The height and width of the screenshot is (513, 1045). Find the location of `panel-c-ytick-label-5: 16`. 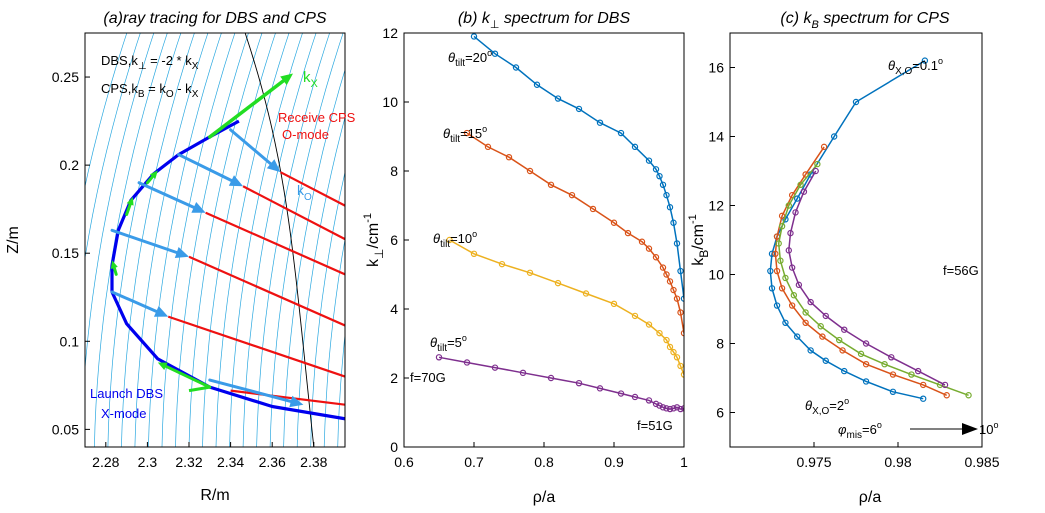

panel-c-ytick-label-5: 16 is located at coordinates (716, 68).